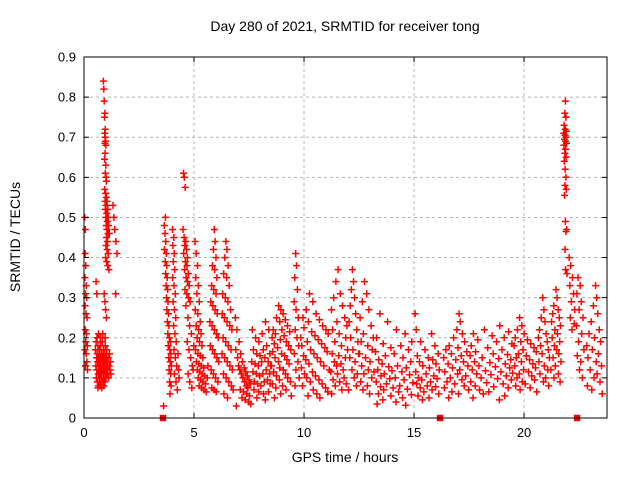 This screenshot has height=485, width=640. I want to click on x-tick-label: 20, so click(524, 432).